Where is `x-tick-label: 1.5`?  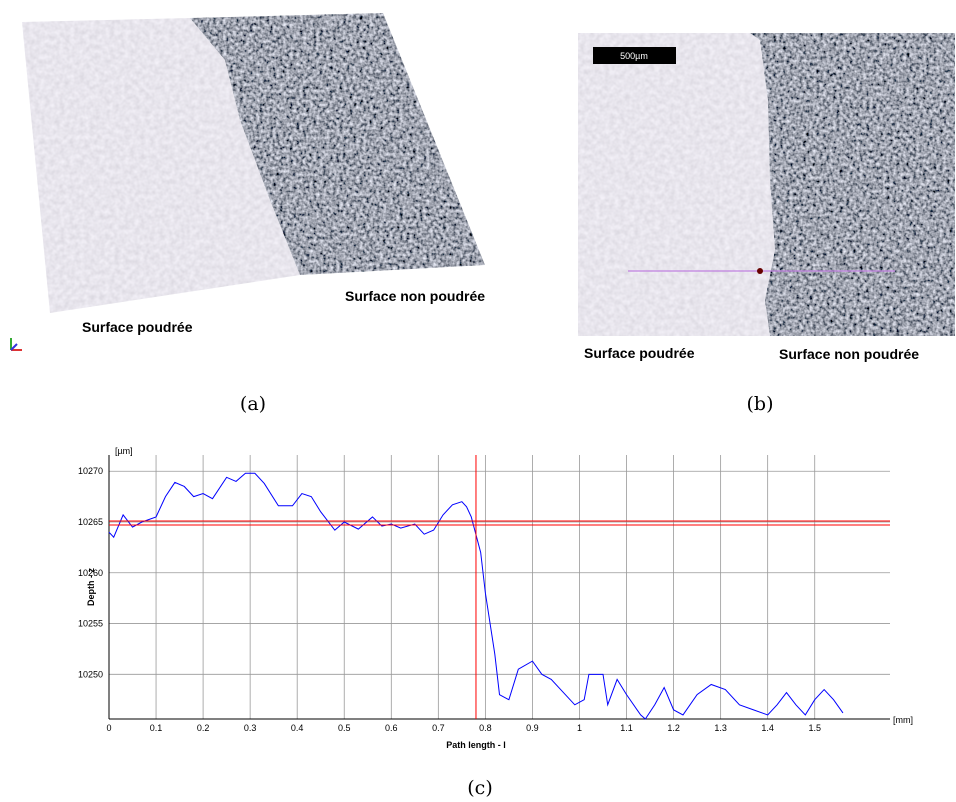 x-tick-label: 1.5 is located at coordinates (814, 728).